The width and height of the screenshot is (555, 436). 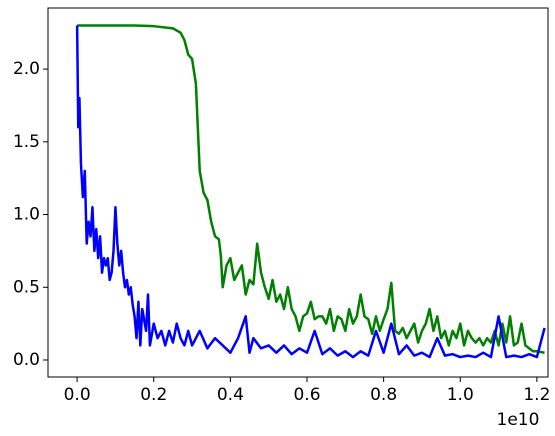 I want to click on x-tick-label: 1.0, so click(x=460, y=395).